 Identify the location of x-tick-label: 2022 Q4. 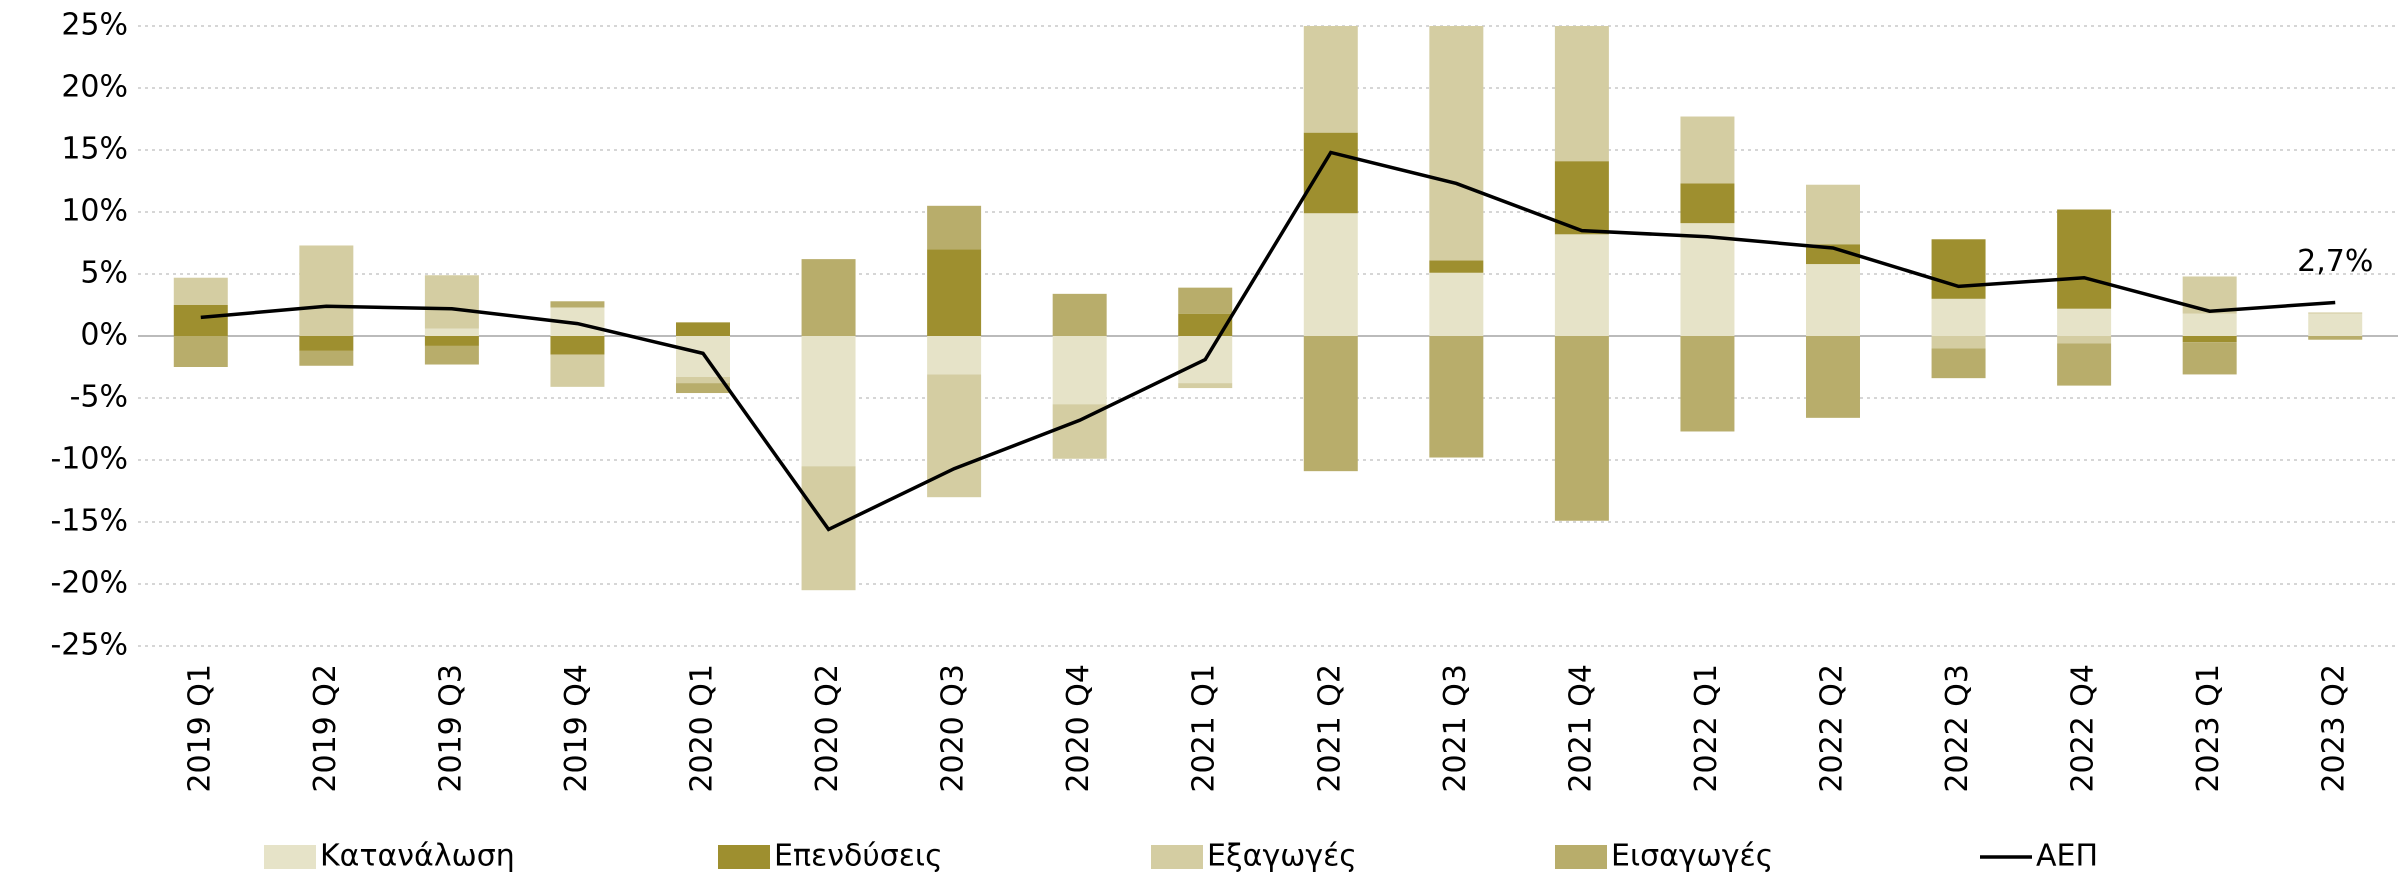
(2083, 728).